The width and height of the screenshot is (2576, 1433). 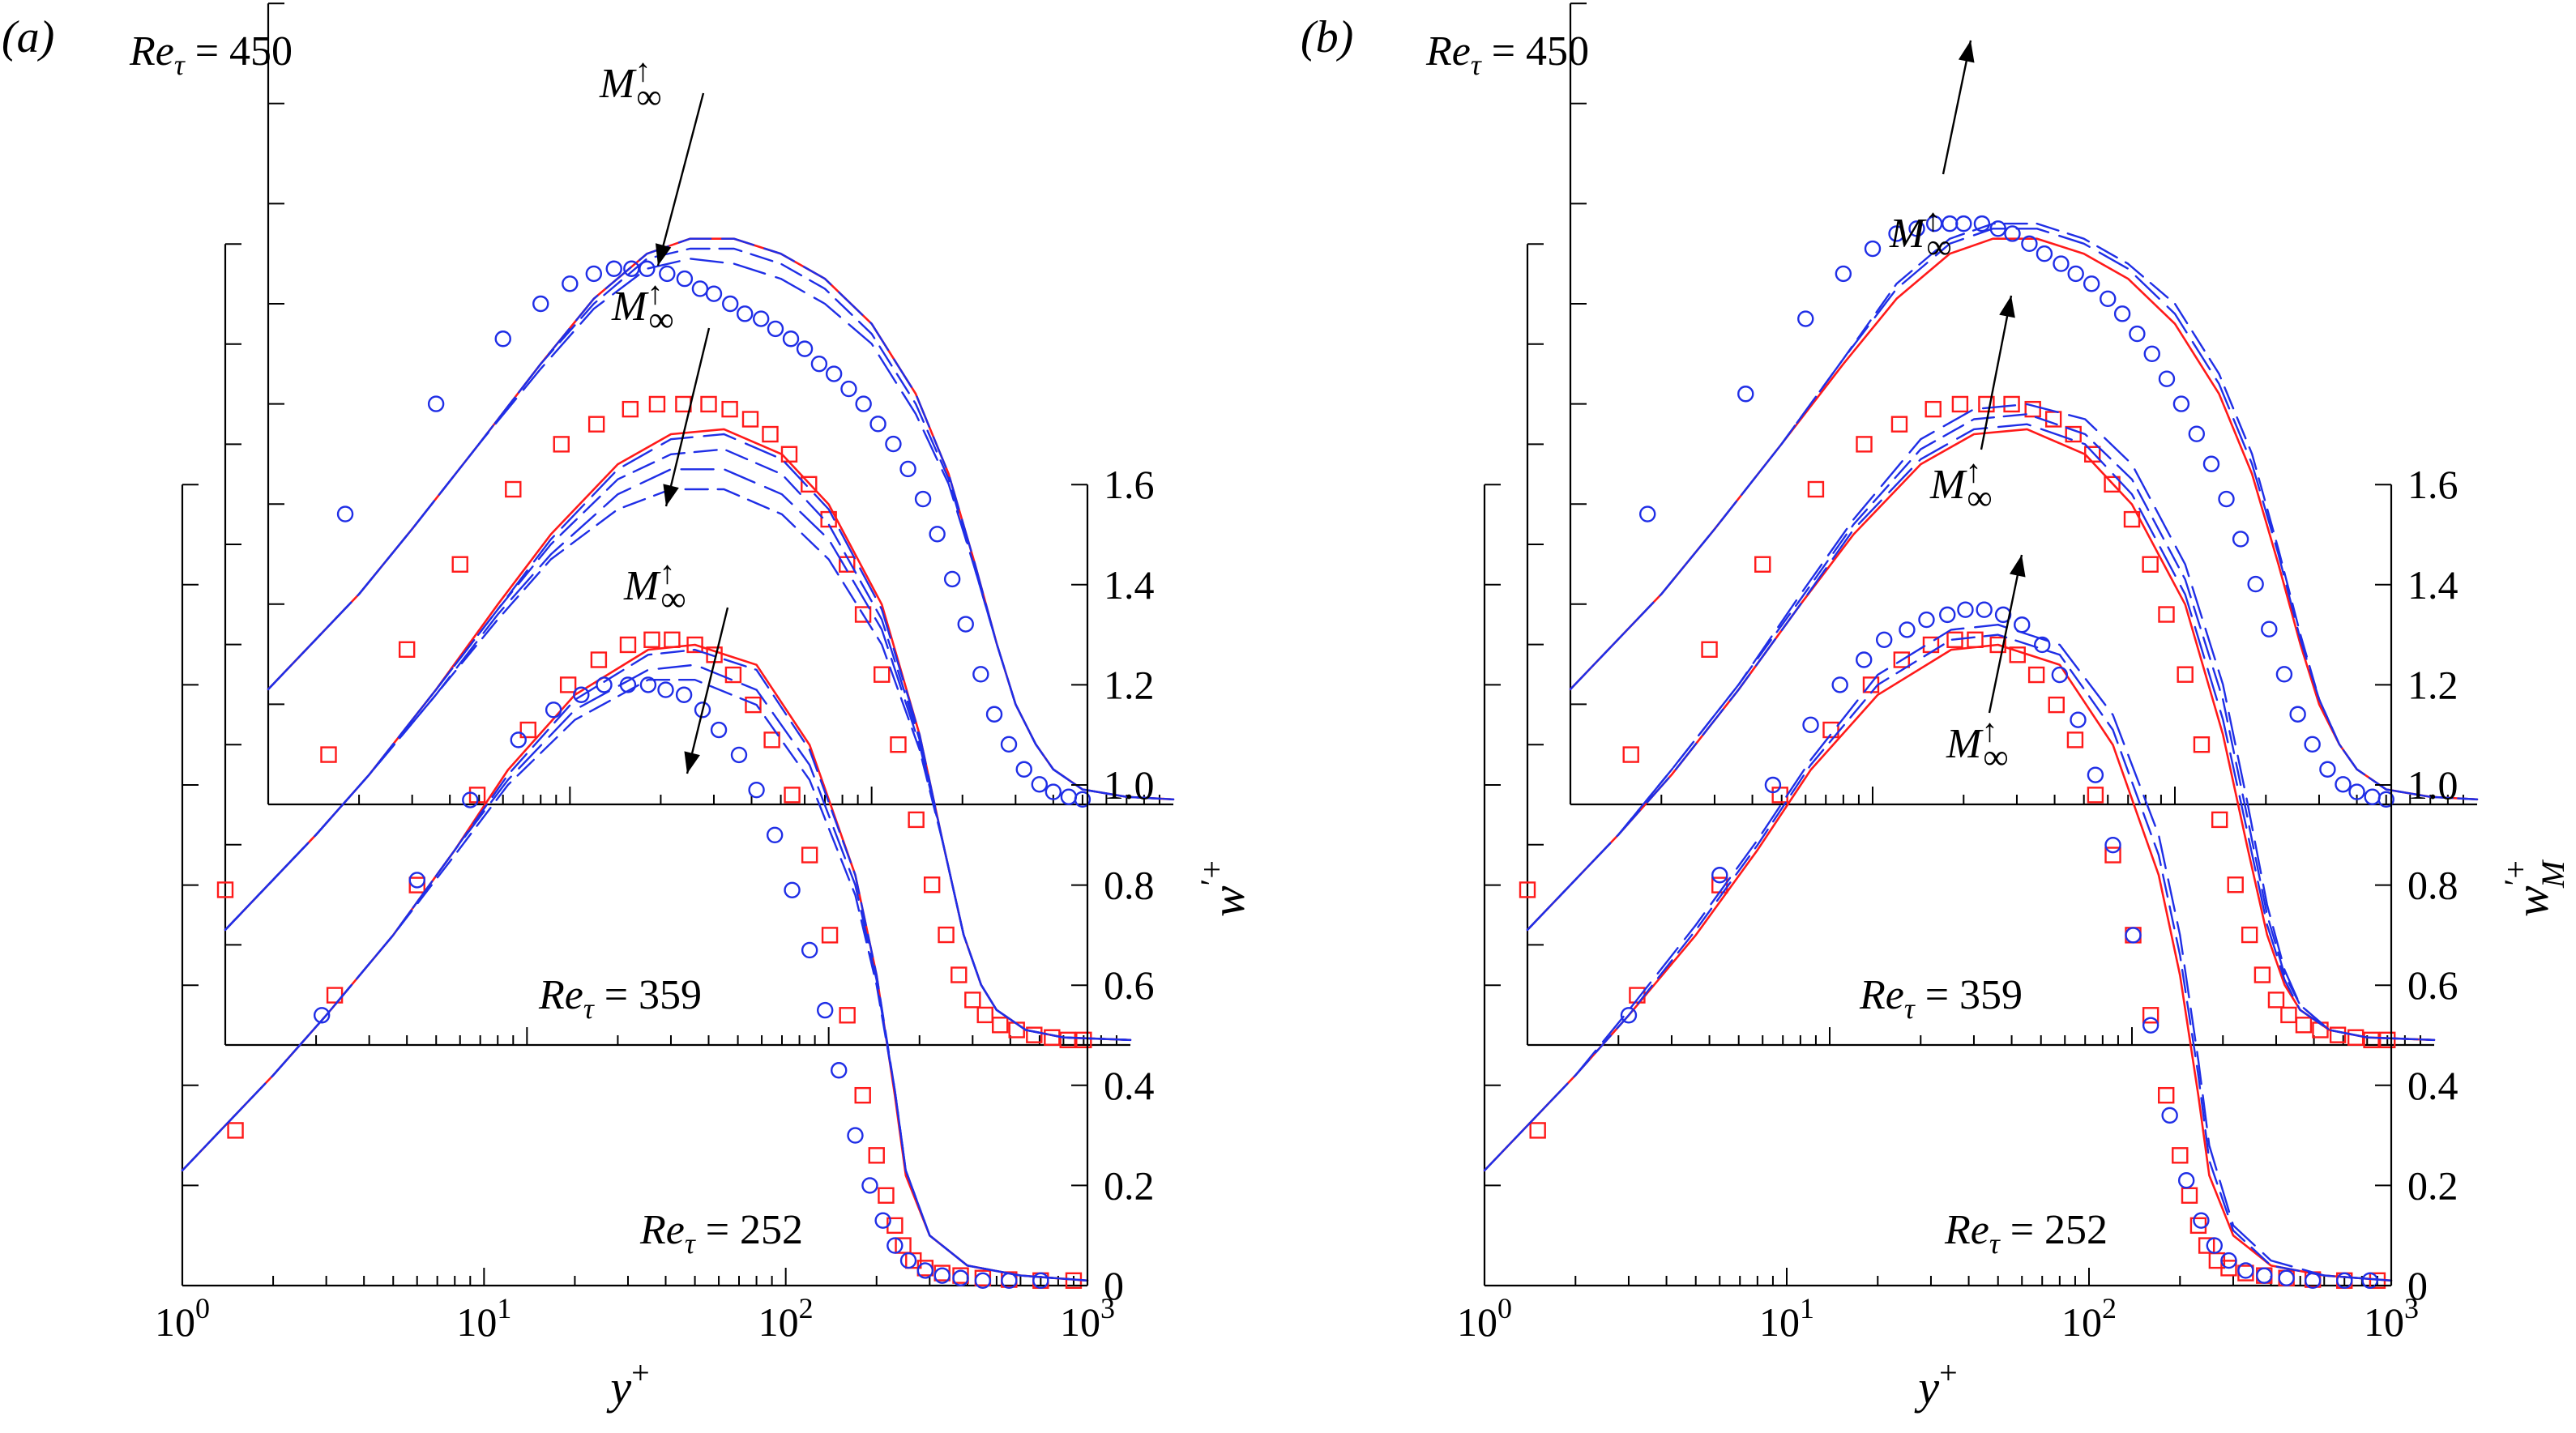 I want to click on retau-label: Reτ = 252, so click(x=721, y=1233).